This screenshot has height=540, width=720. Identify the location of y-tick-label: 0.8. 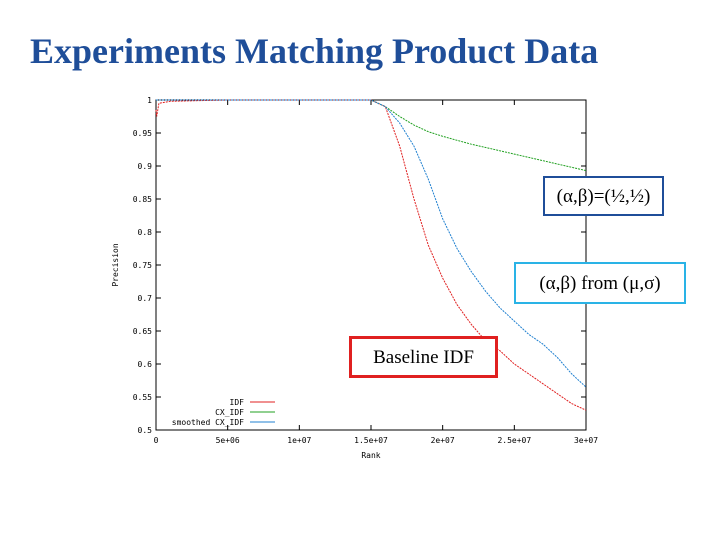
(145, 232).